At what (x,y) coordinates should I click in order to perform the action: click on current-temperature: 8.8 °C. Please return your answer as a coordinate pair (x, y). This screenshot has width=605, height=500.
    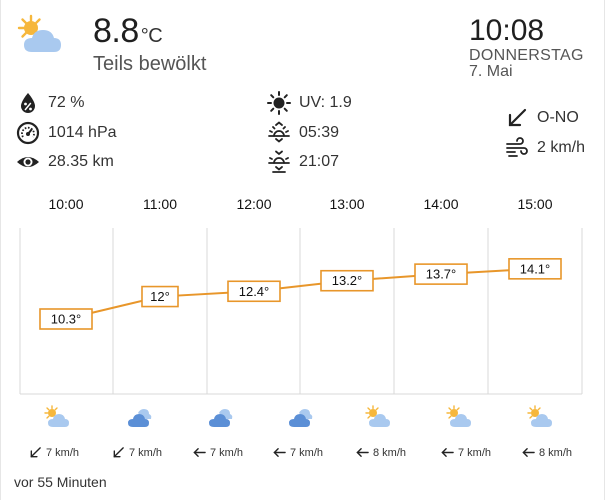
    Looking at the image, I should click on (128, 31).